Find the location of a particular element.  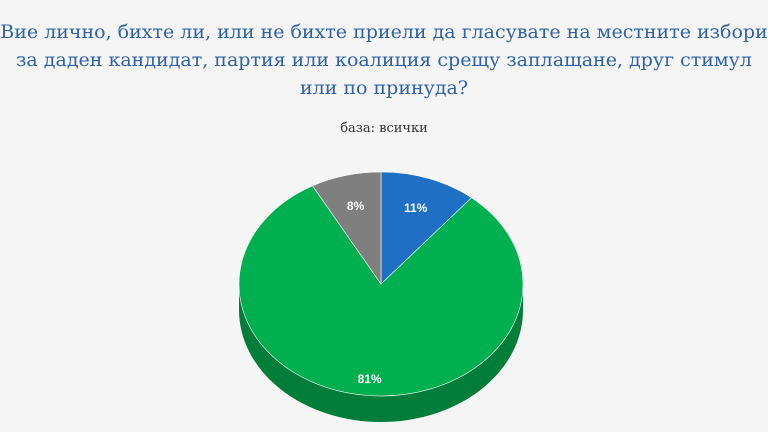

slice-label-1: 81% is located at coordinates (370, 379).